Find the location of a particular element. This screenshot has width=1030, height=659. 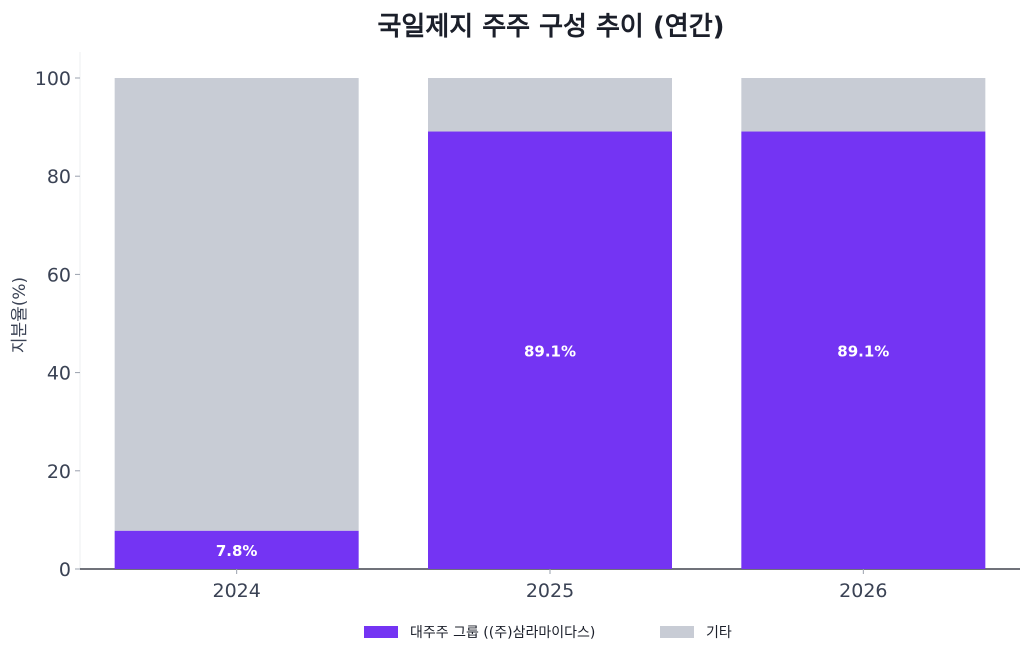

y-axis-label: 지분율(%) is located at coordinates (20, 315).